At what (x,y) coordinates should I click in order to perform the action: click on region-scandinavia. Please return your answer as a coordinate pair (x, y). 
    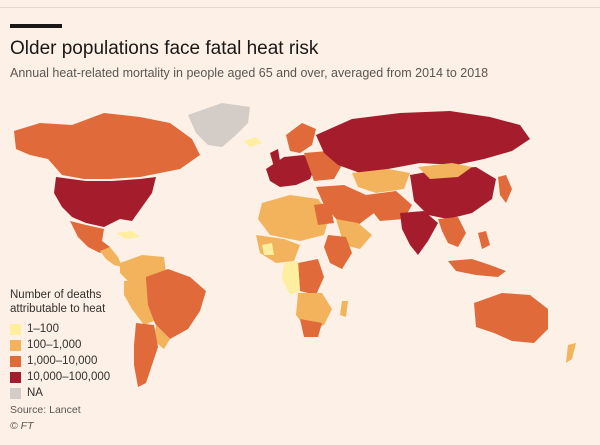
    Looking at the image, I should click on (301, 138).